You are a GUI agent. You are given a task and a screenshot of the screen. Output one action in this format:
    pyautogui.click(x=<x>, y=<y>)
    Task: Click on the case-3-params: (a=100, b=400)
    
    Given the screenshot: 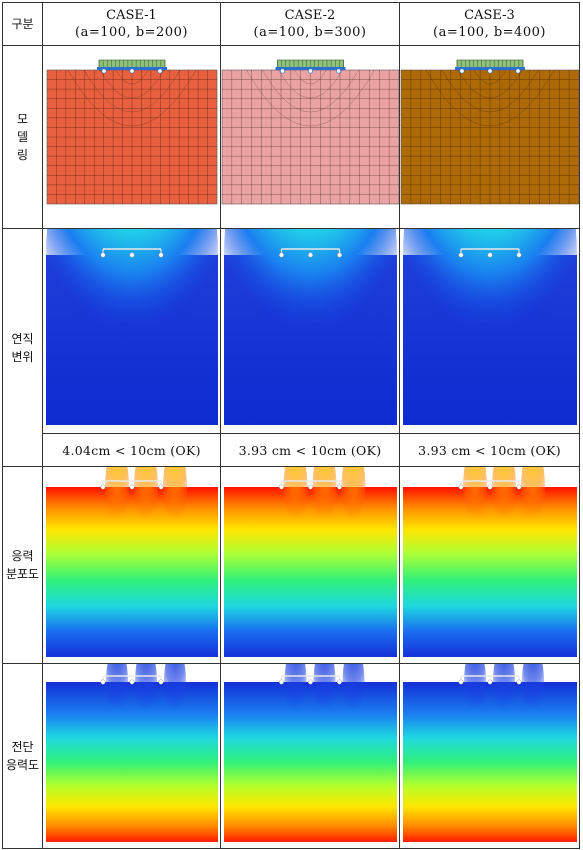 What is the action you would take?
    pyautogui.click(x=489, y=32)
    